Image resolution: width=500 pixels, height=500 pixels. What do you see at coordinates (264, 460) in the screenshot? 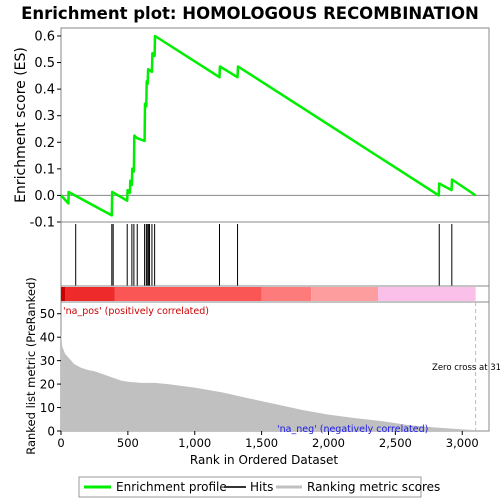
I see `rank-x-axis-label: Rank in Ordered Dataset` at bounding box center [264, 460].